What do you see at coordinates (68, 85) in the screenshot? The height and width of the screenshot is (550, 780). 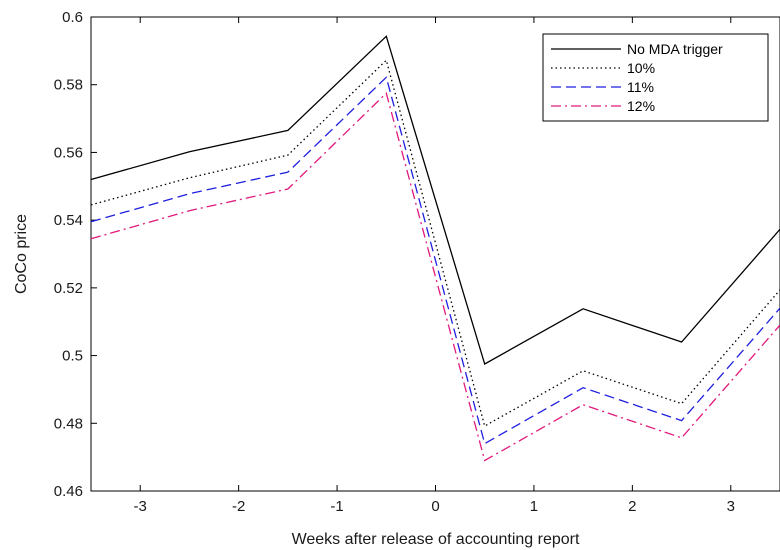 I see `y-tick-label: 0.58` at bounding box center [68, 85].